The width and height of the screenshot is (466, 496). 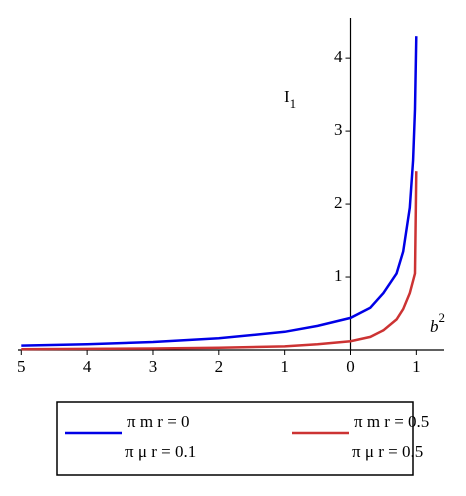 What do you see at coordinates (391, 421) in the screenshot?
I see `legend-label: π m r = 0.5` at bounding box center [391, 421].